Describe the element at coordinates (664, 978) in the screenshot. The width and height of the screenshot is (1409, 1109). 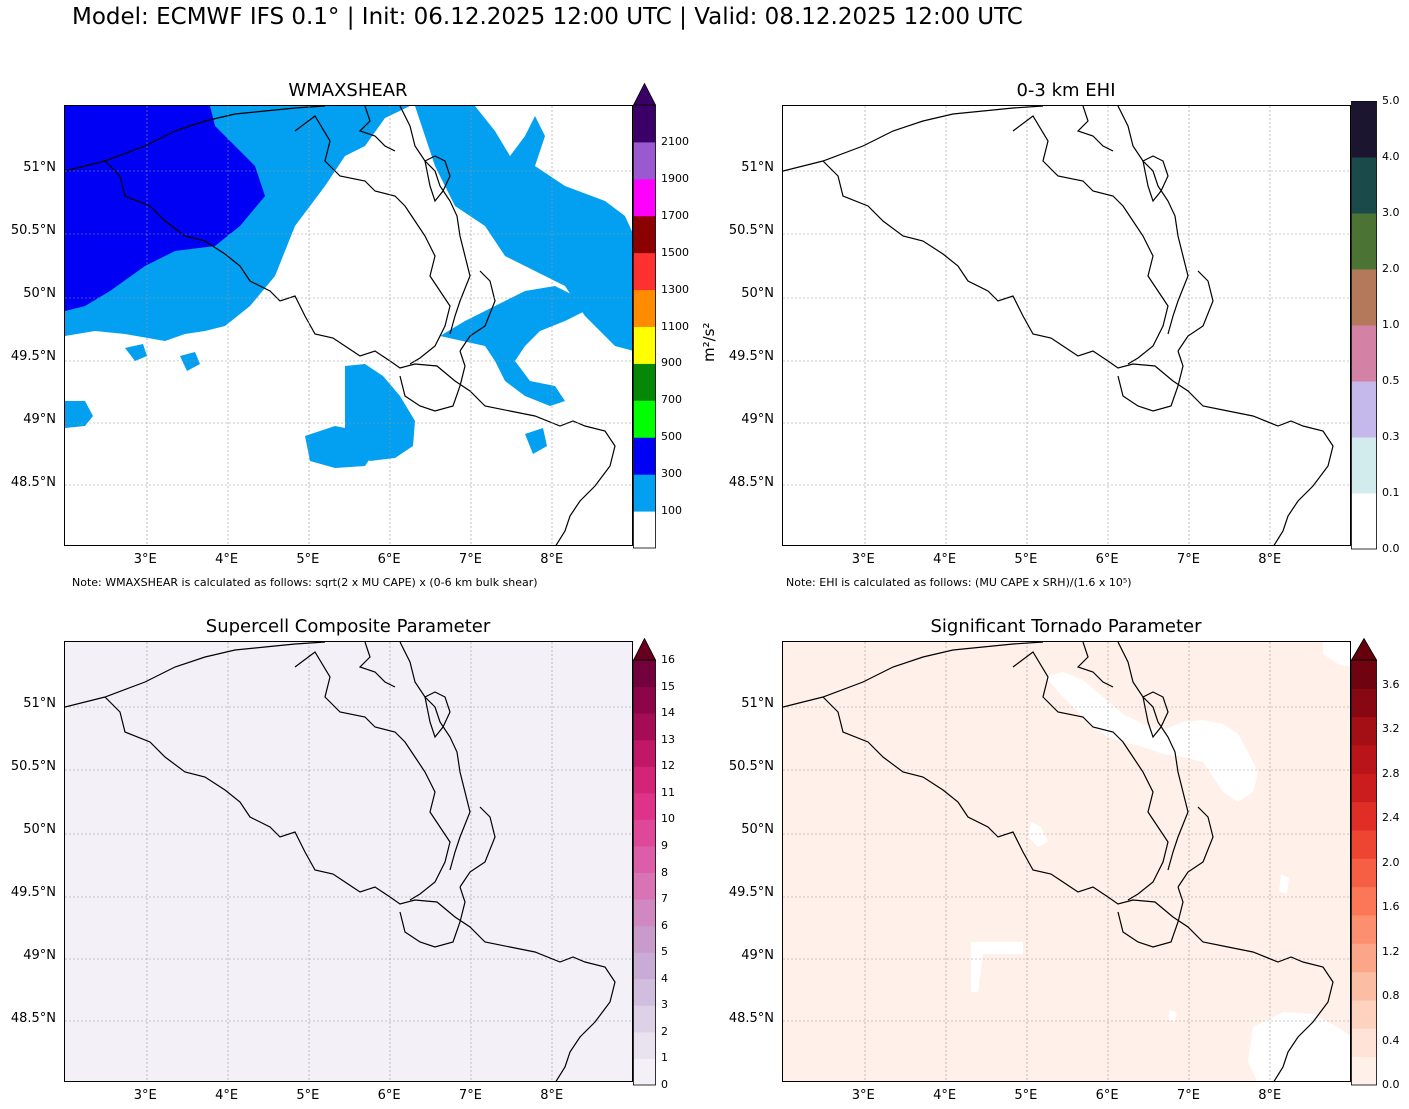
I see `colorbar-tick-label: 4` at that location.